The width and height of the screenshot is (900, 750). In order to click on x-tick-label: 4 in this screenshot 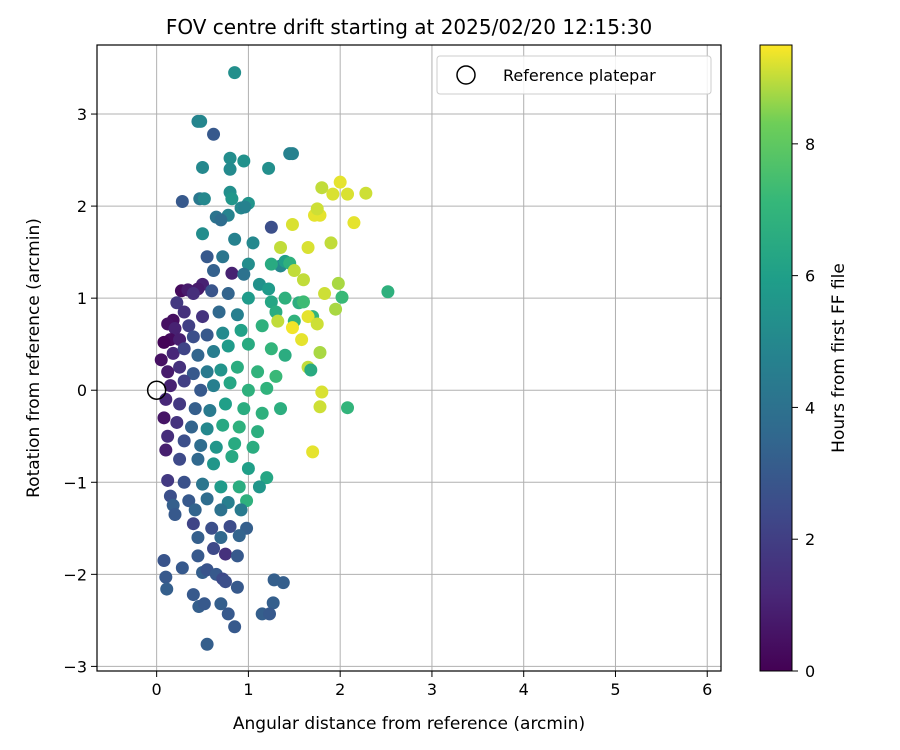, I will do `click(524, 689)`.